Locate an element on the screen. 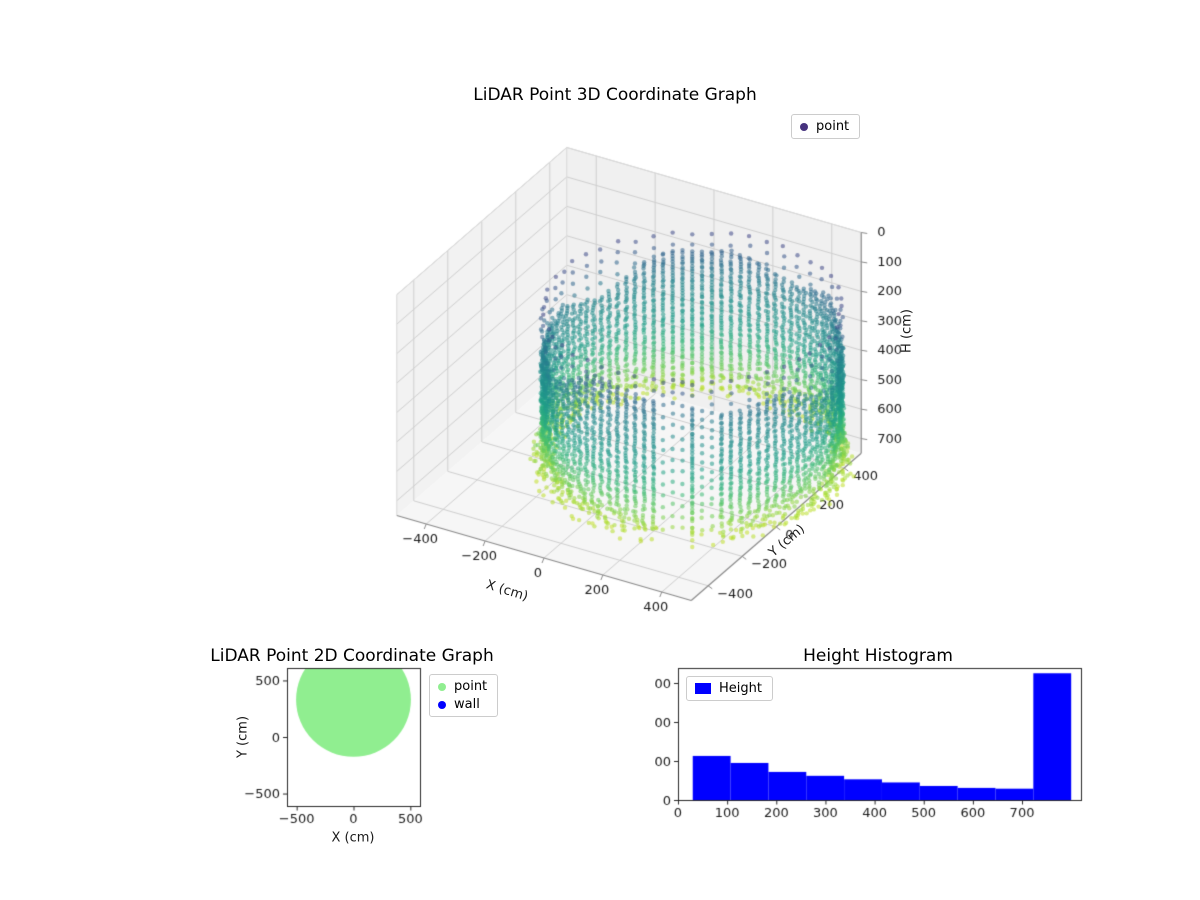  legend-item-point-2d: point is located at coordinates (462, 686).